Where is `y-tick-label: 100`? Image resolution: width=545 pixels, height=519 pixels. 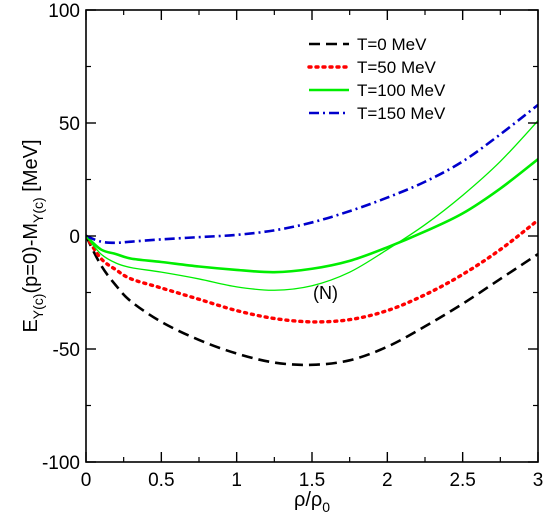 y-tick-label: 100 is located at coordinates (64, 11).